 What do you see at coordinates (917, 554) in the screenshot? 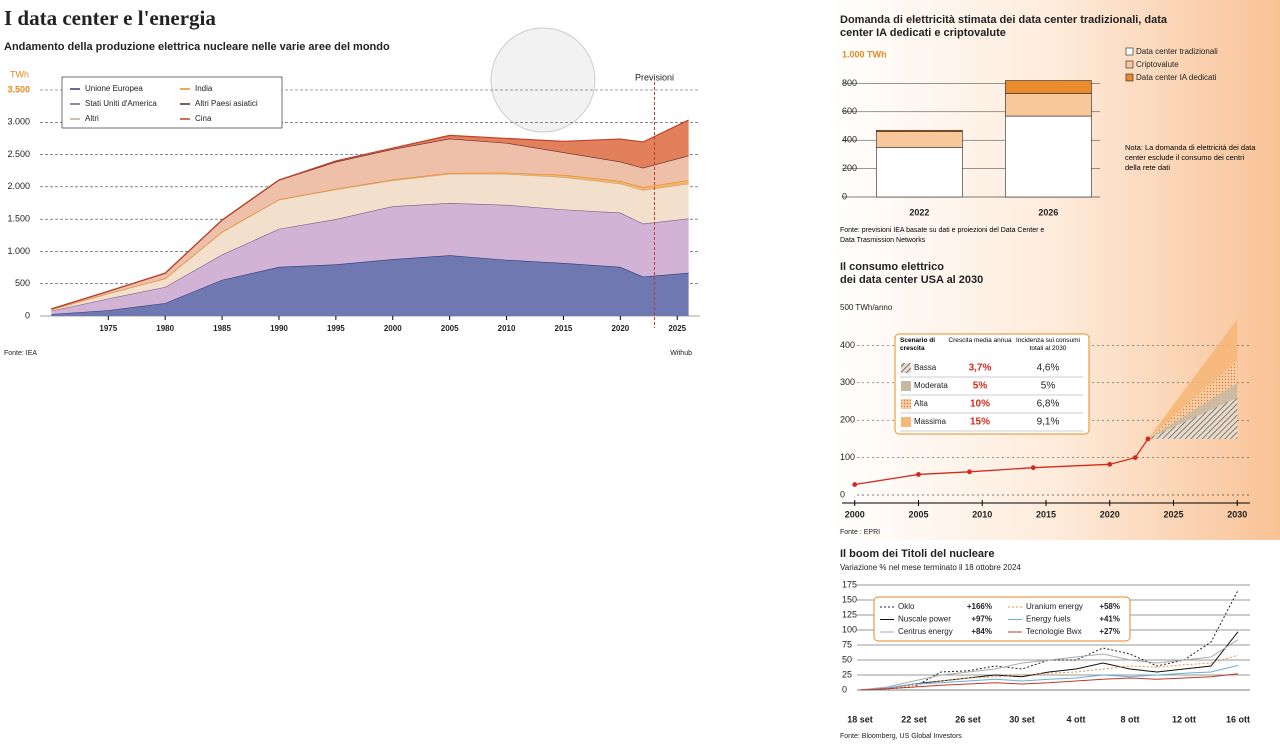
I see `chart-title: Il boom dei Titoli del nucleare` at bounding box center [917, 554].